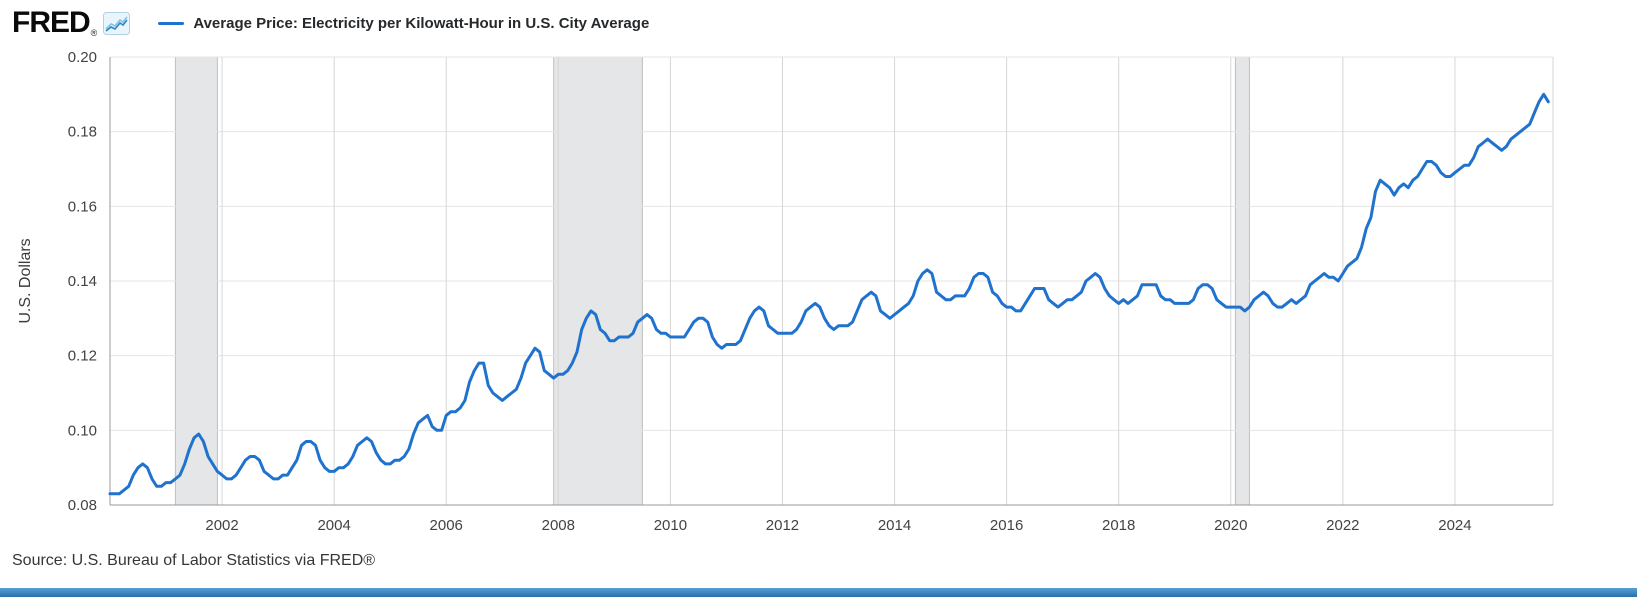 Image resolution: width=1637 pixels, height=597 pixels. I want to click on svg-text: 2006, so click(446, 525).